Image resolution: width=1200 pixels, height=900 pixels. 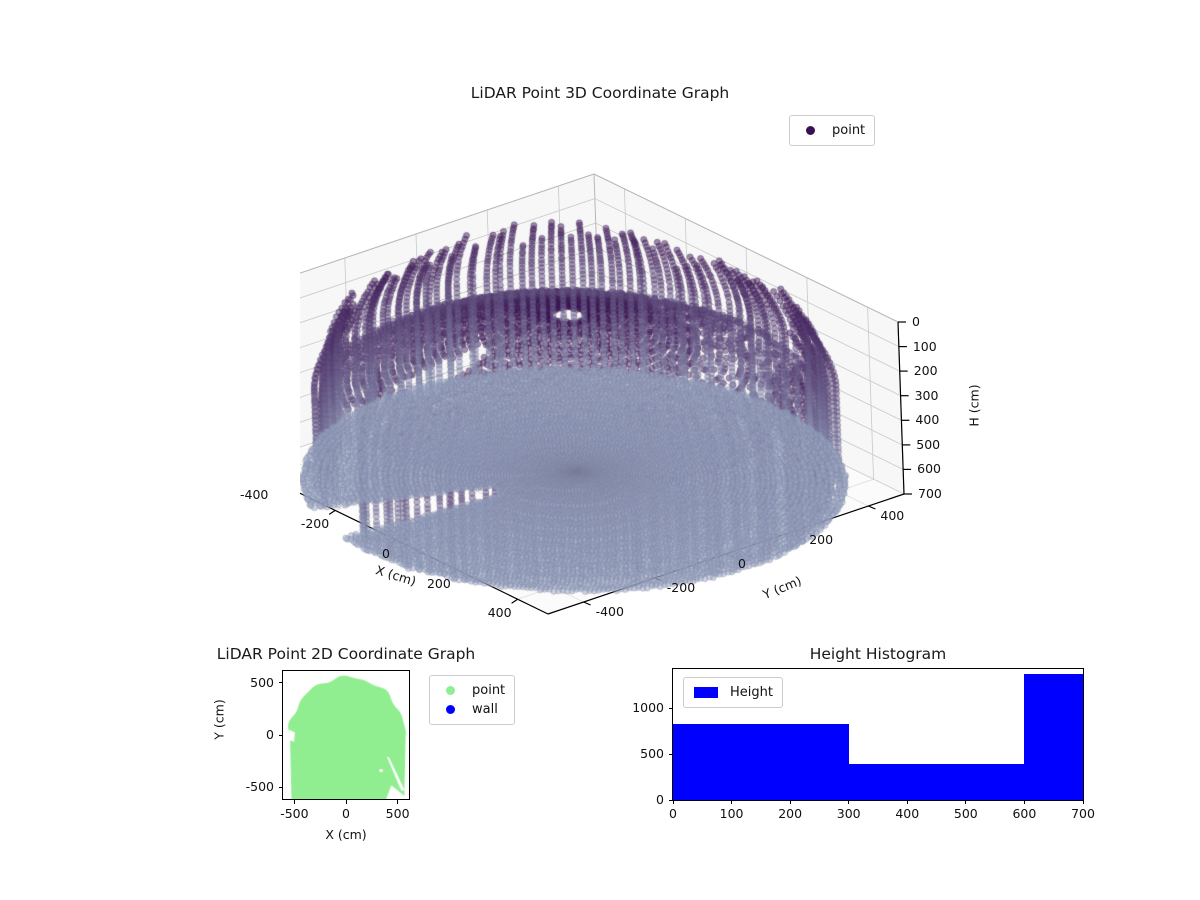 I want to click on scatter2d-xtick: 0, so click(x=346, y=813).